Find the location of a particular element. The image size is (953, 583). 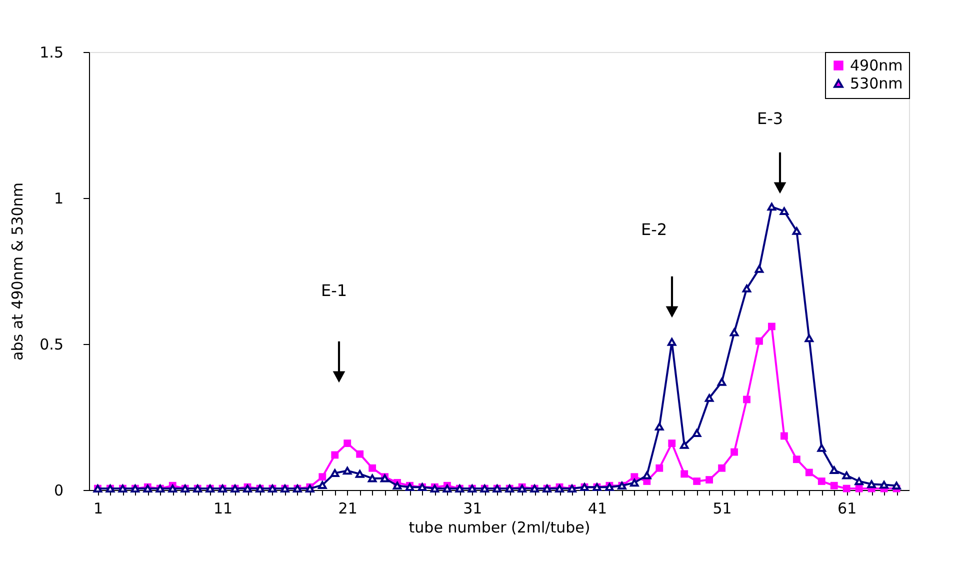

annotation: E-2 is located at coordinates (654, 229).